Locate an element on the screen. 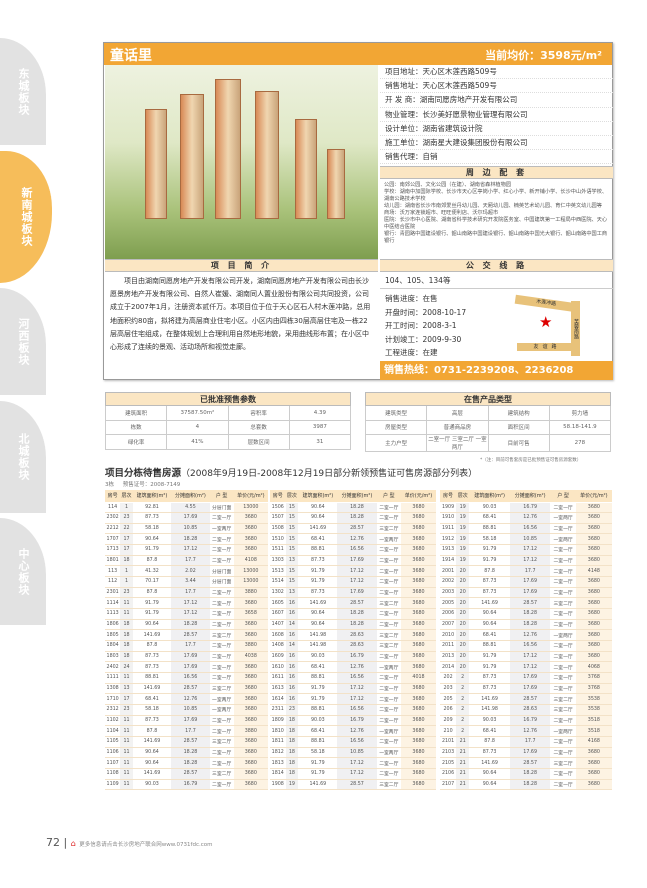  table-cell: 58.18 is located at coordinates (489, 539).